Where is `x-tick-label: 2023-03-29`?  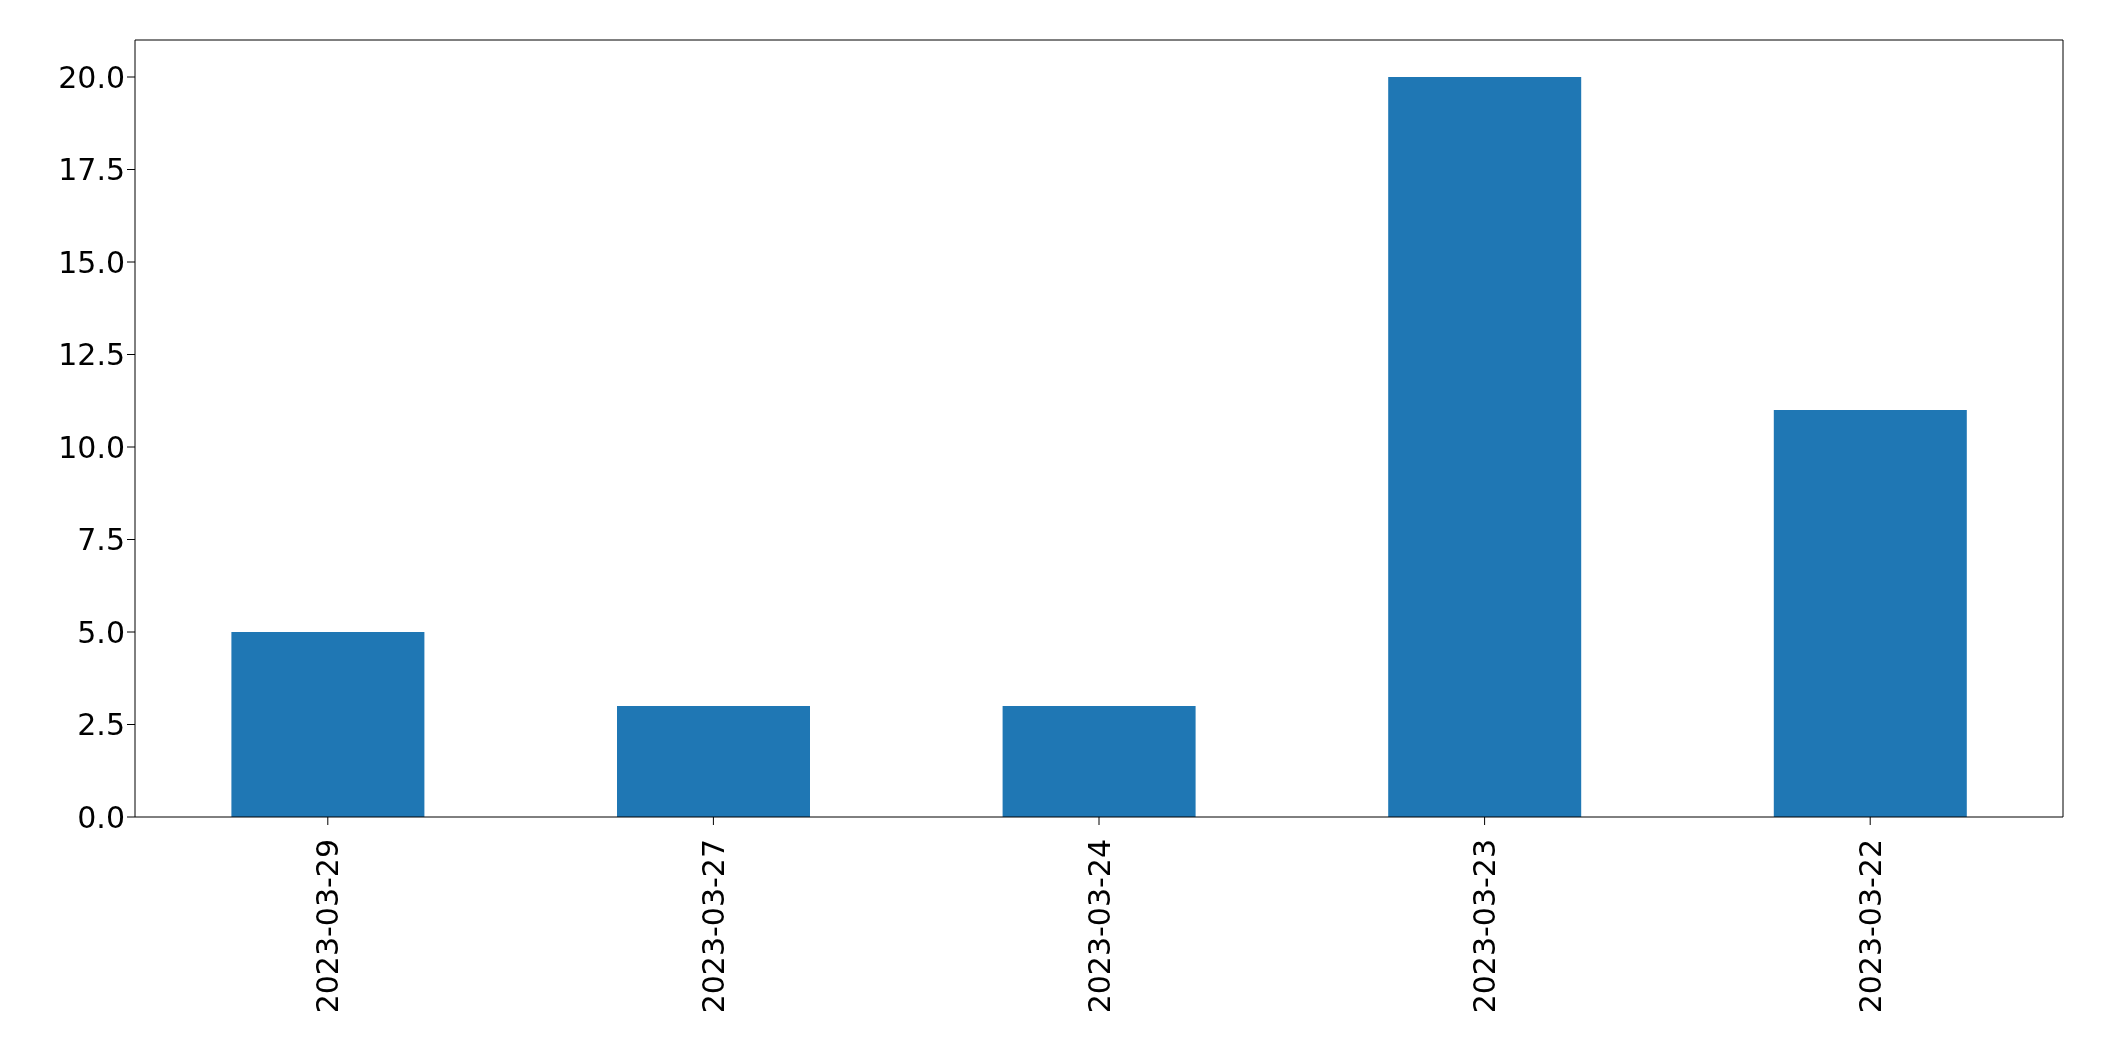
x-tick-label: 2023-03-29 is located at coordinates (328, 926).